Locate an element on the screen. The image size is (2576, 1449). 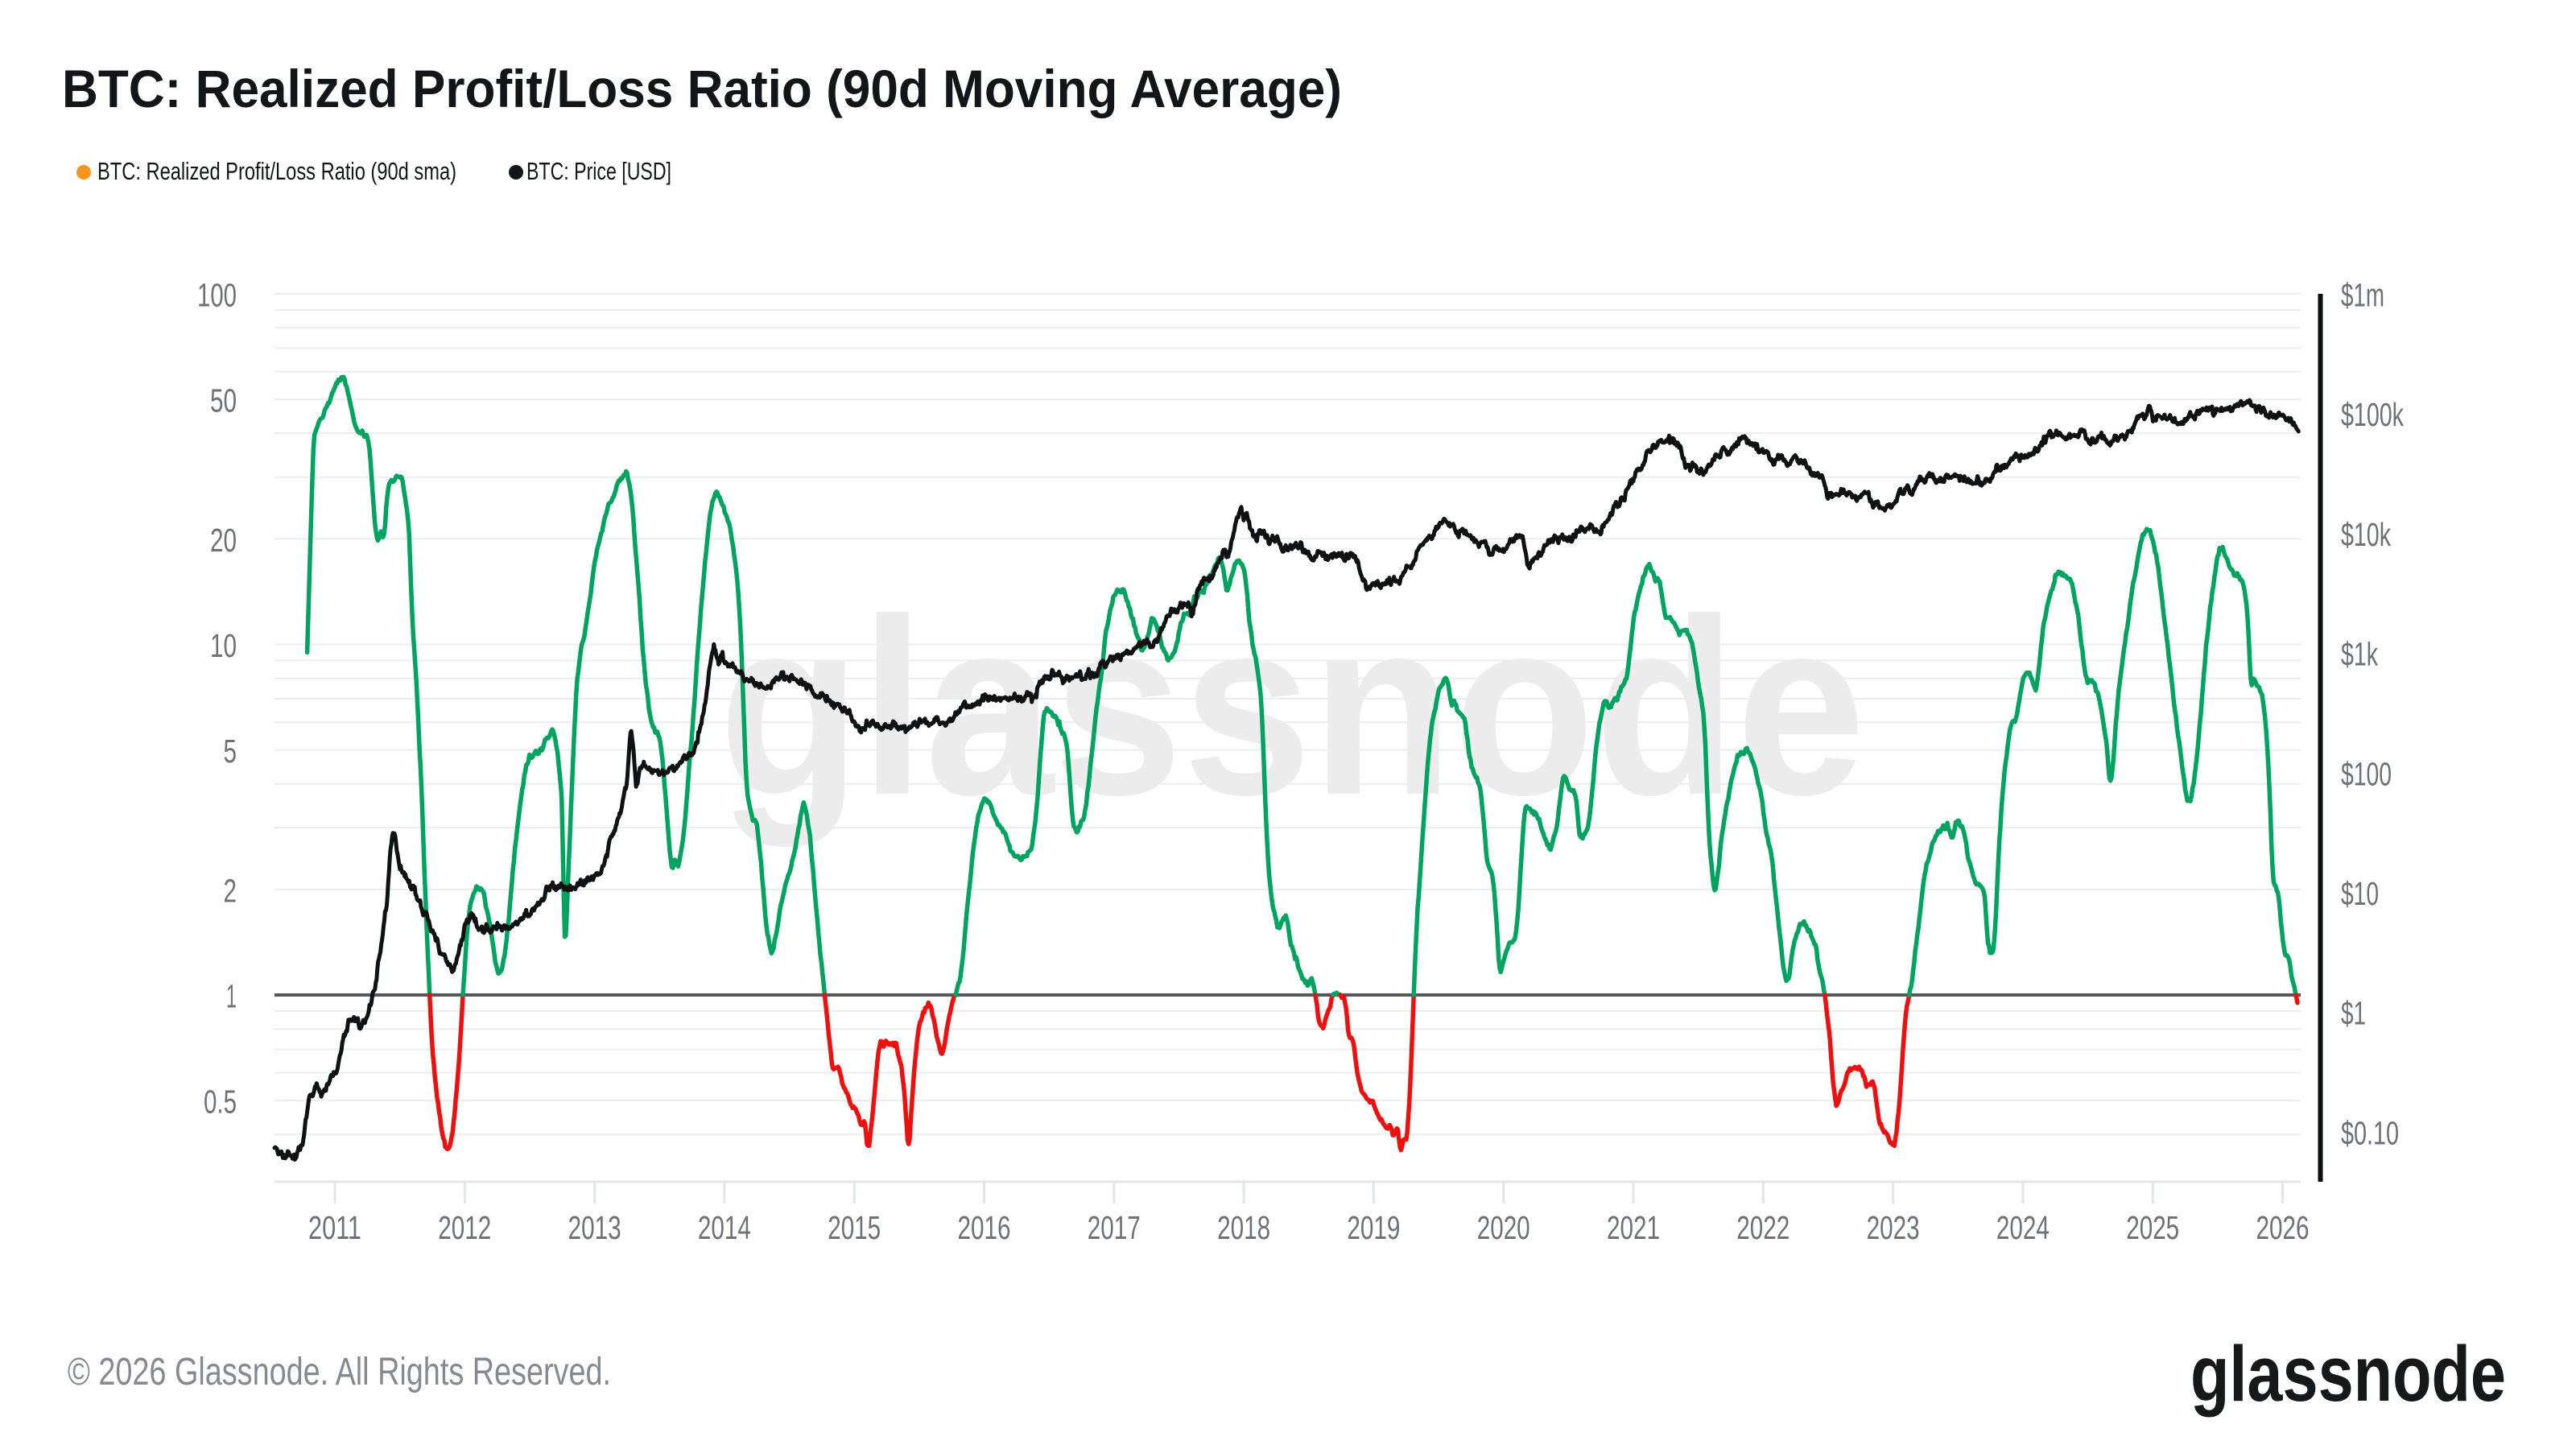
svg-text: 2012 is located at coordinates (464, 1227).